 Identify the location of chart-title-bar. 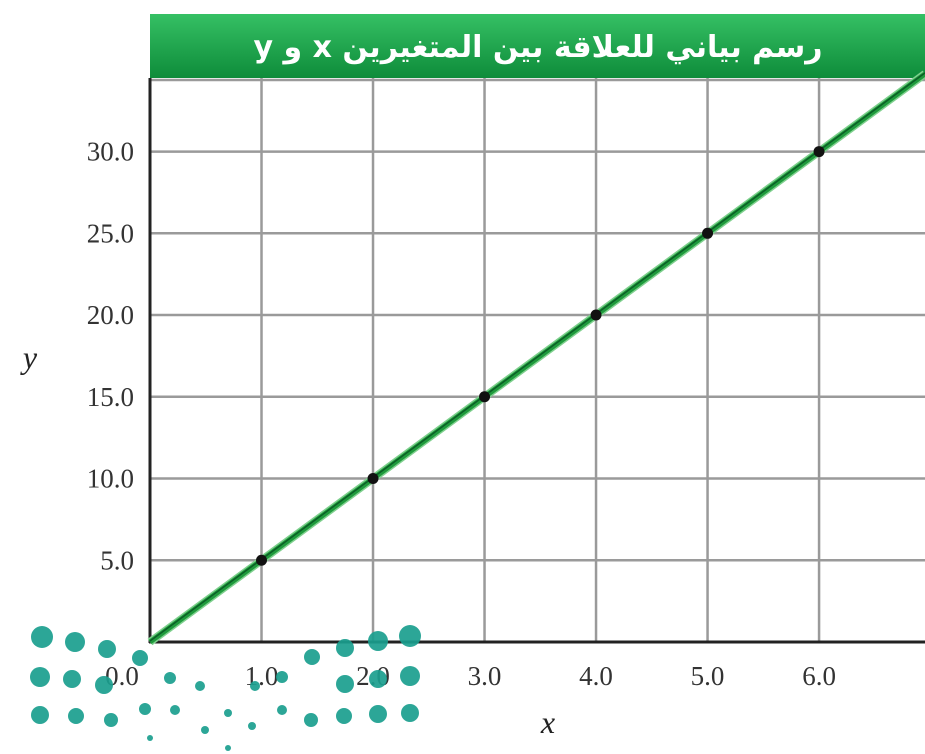
(537, 46).